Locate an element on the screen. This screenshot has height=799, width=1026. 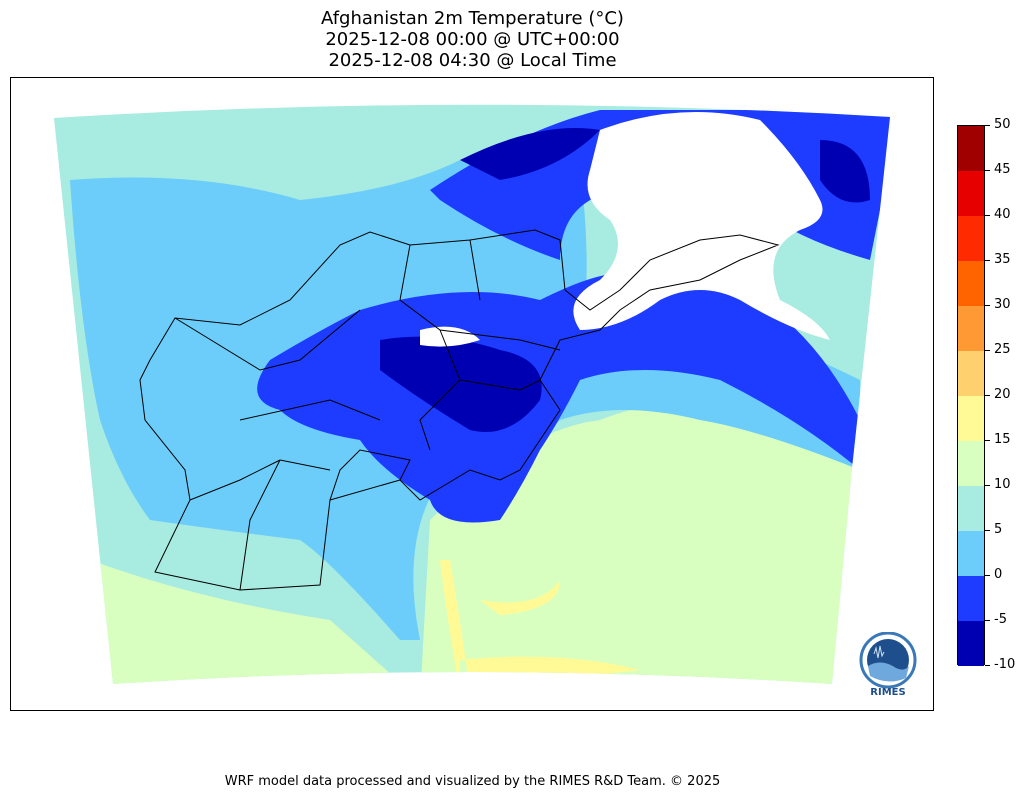
colorbar-tick-label: 40 is located at coordinates (1002, 214).